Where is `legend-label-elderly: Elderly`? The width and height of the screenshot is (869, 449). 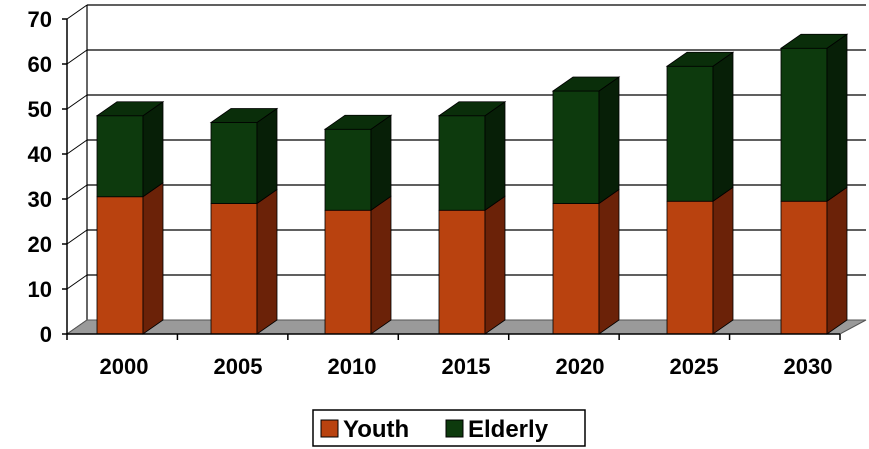 legend-label-elderly: Elderly is located at coordinates (508, 429).